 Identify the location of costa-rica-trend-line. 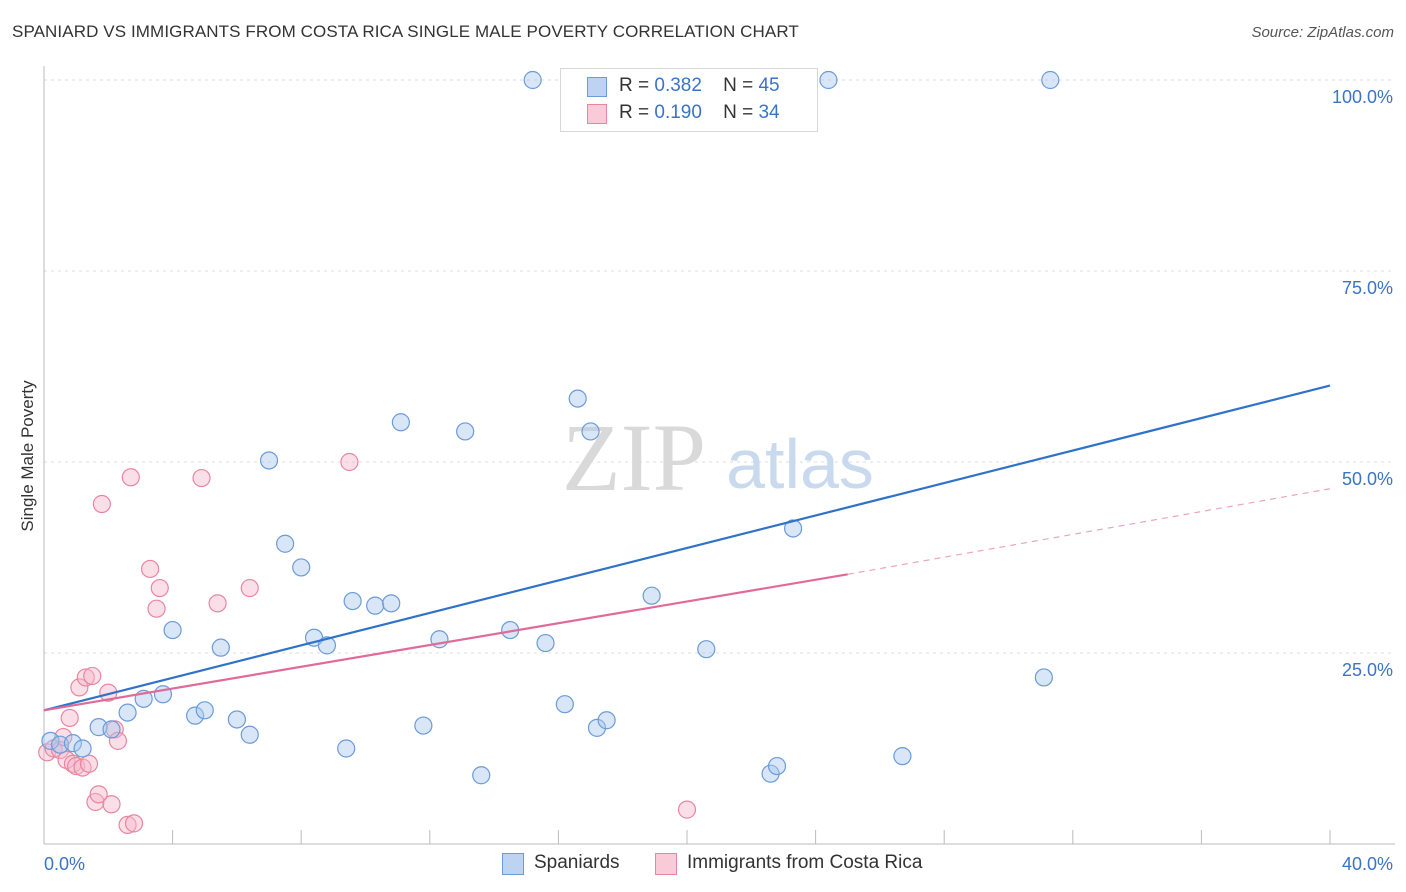
(445, 642).